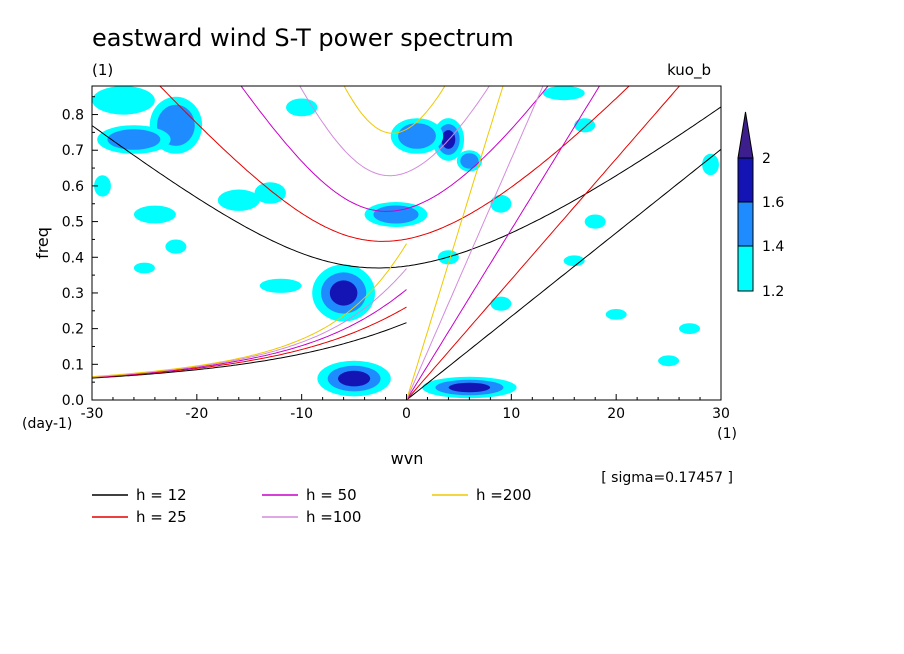 Image resolution: width=904 pixels, height=654 pixels. What do you see at coordinates (511, 414) in the screenshot?
I see `x-tick-label: 10` at bounding box center [511, 414].